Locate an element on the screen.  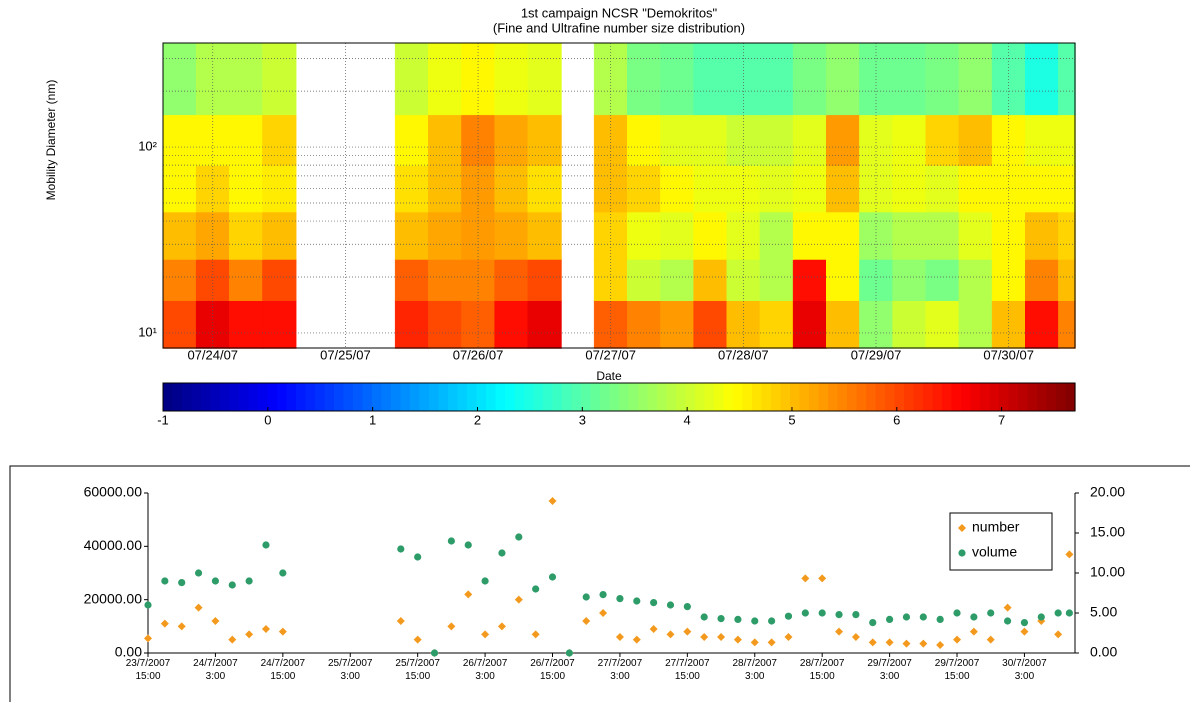
y-tick-label: 10¹ is located at coordinates (147, 331).